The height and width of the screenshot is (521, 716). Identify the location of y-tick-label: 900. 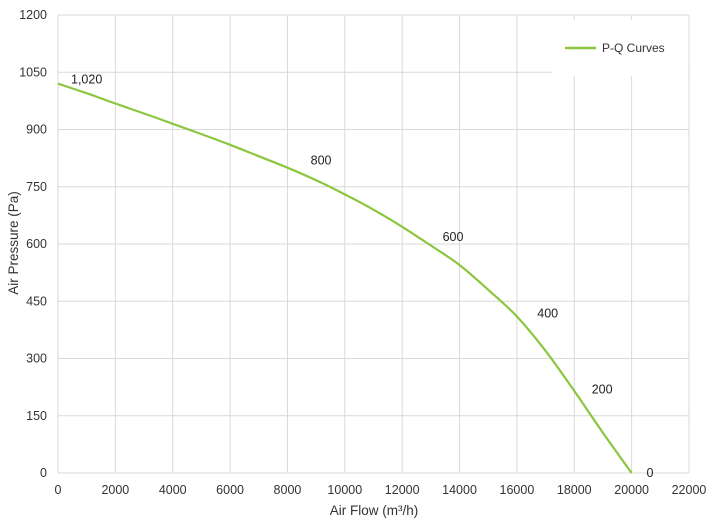
(36, 130).